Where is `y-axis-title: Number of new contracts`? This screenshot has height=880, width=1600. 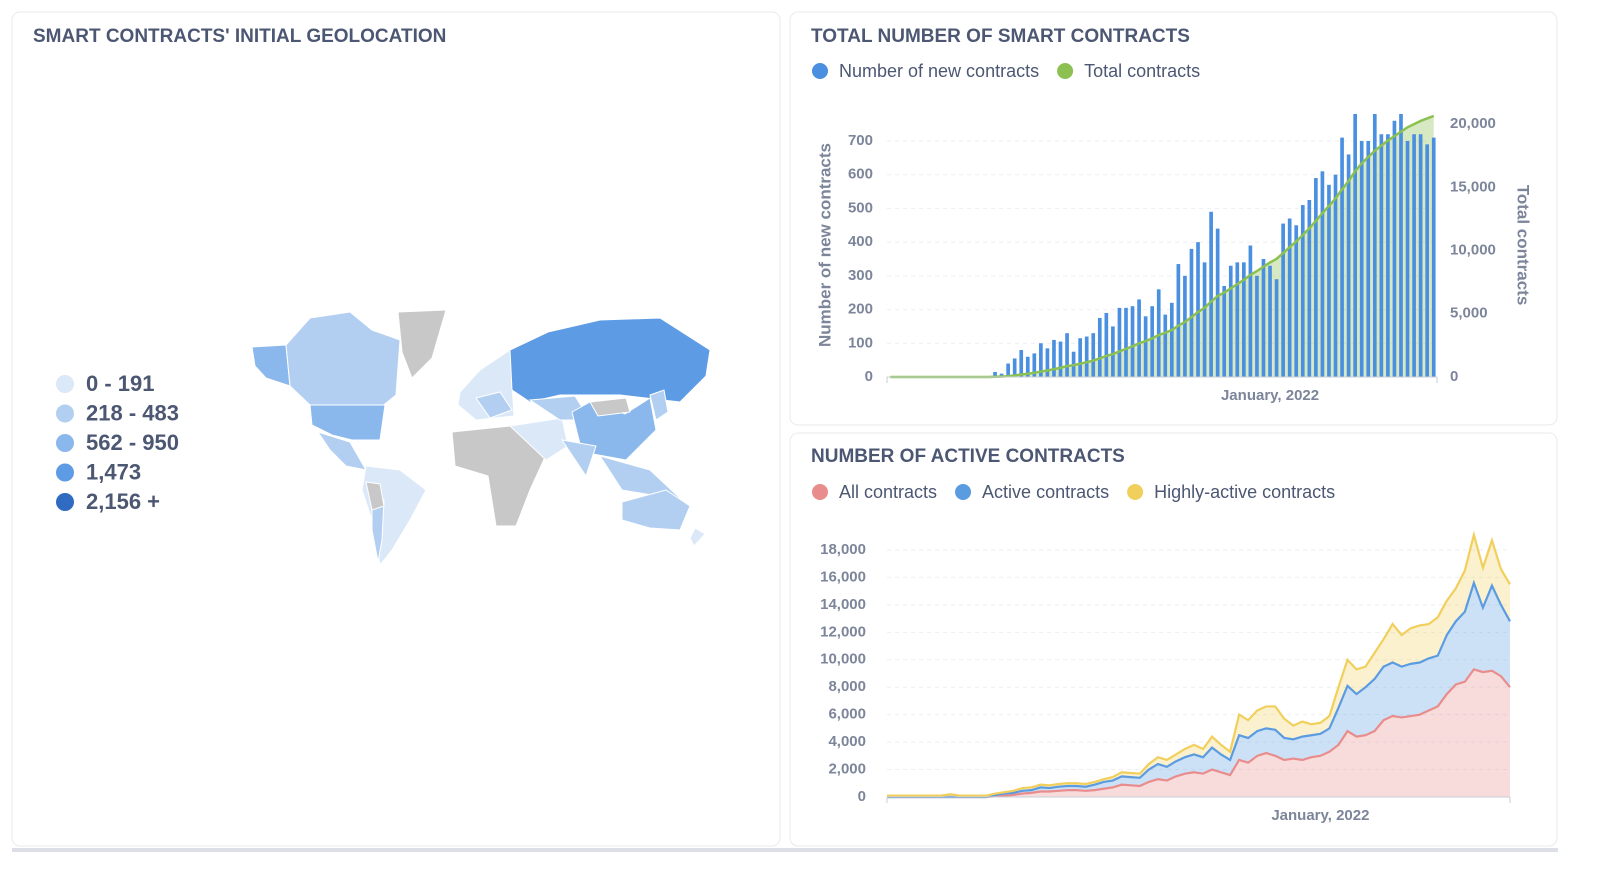
y-axis-title: Number of new contracts is located at coordinates (824, 245).